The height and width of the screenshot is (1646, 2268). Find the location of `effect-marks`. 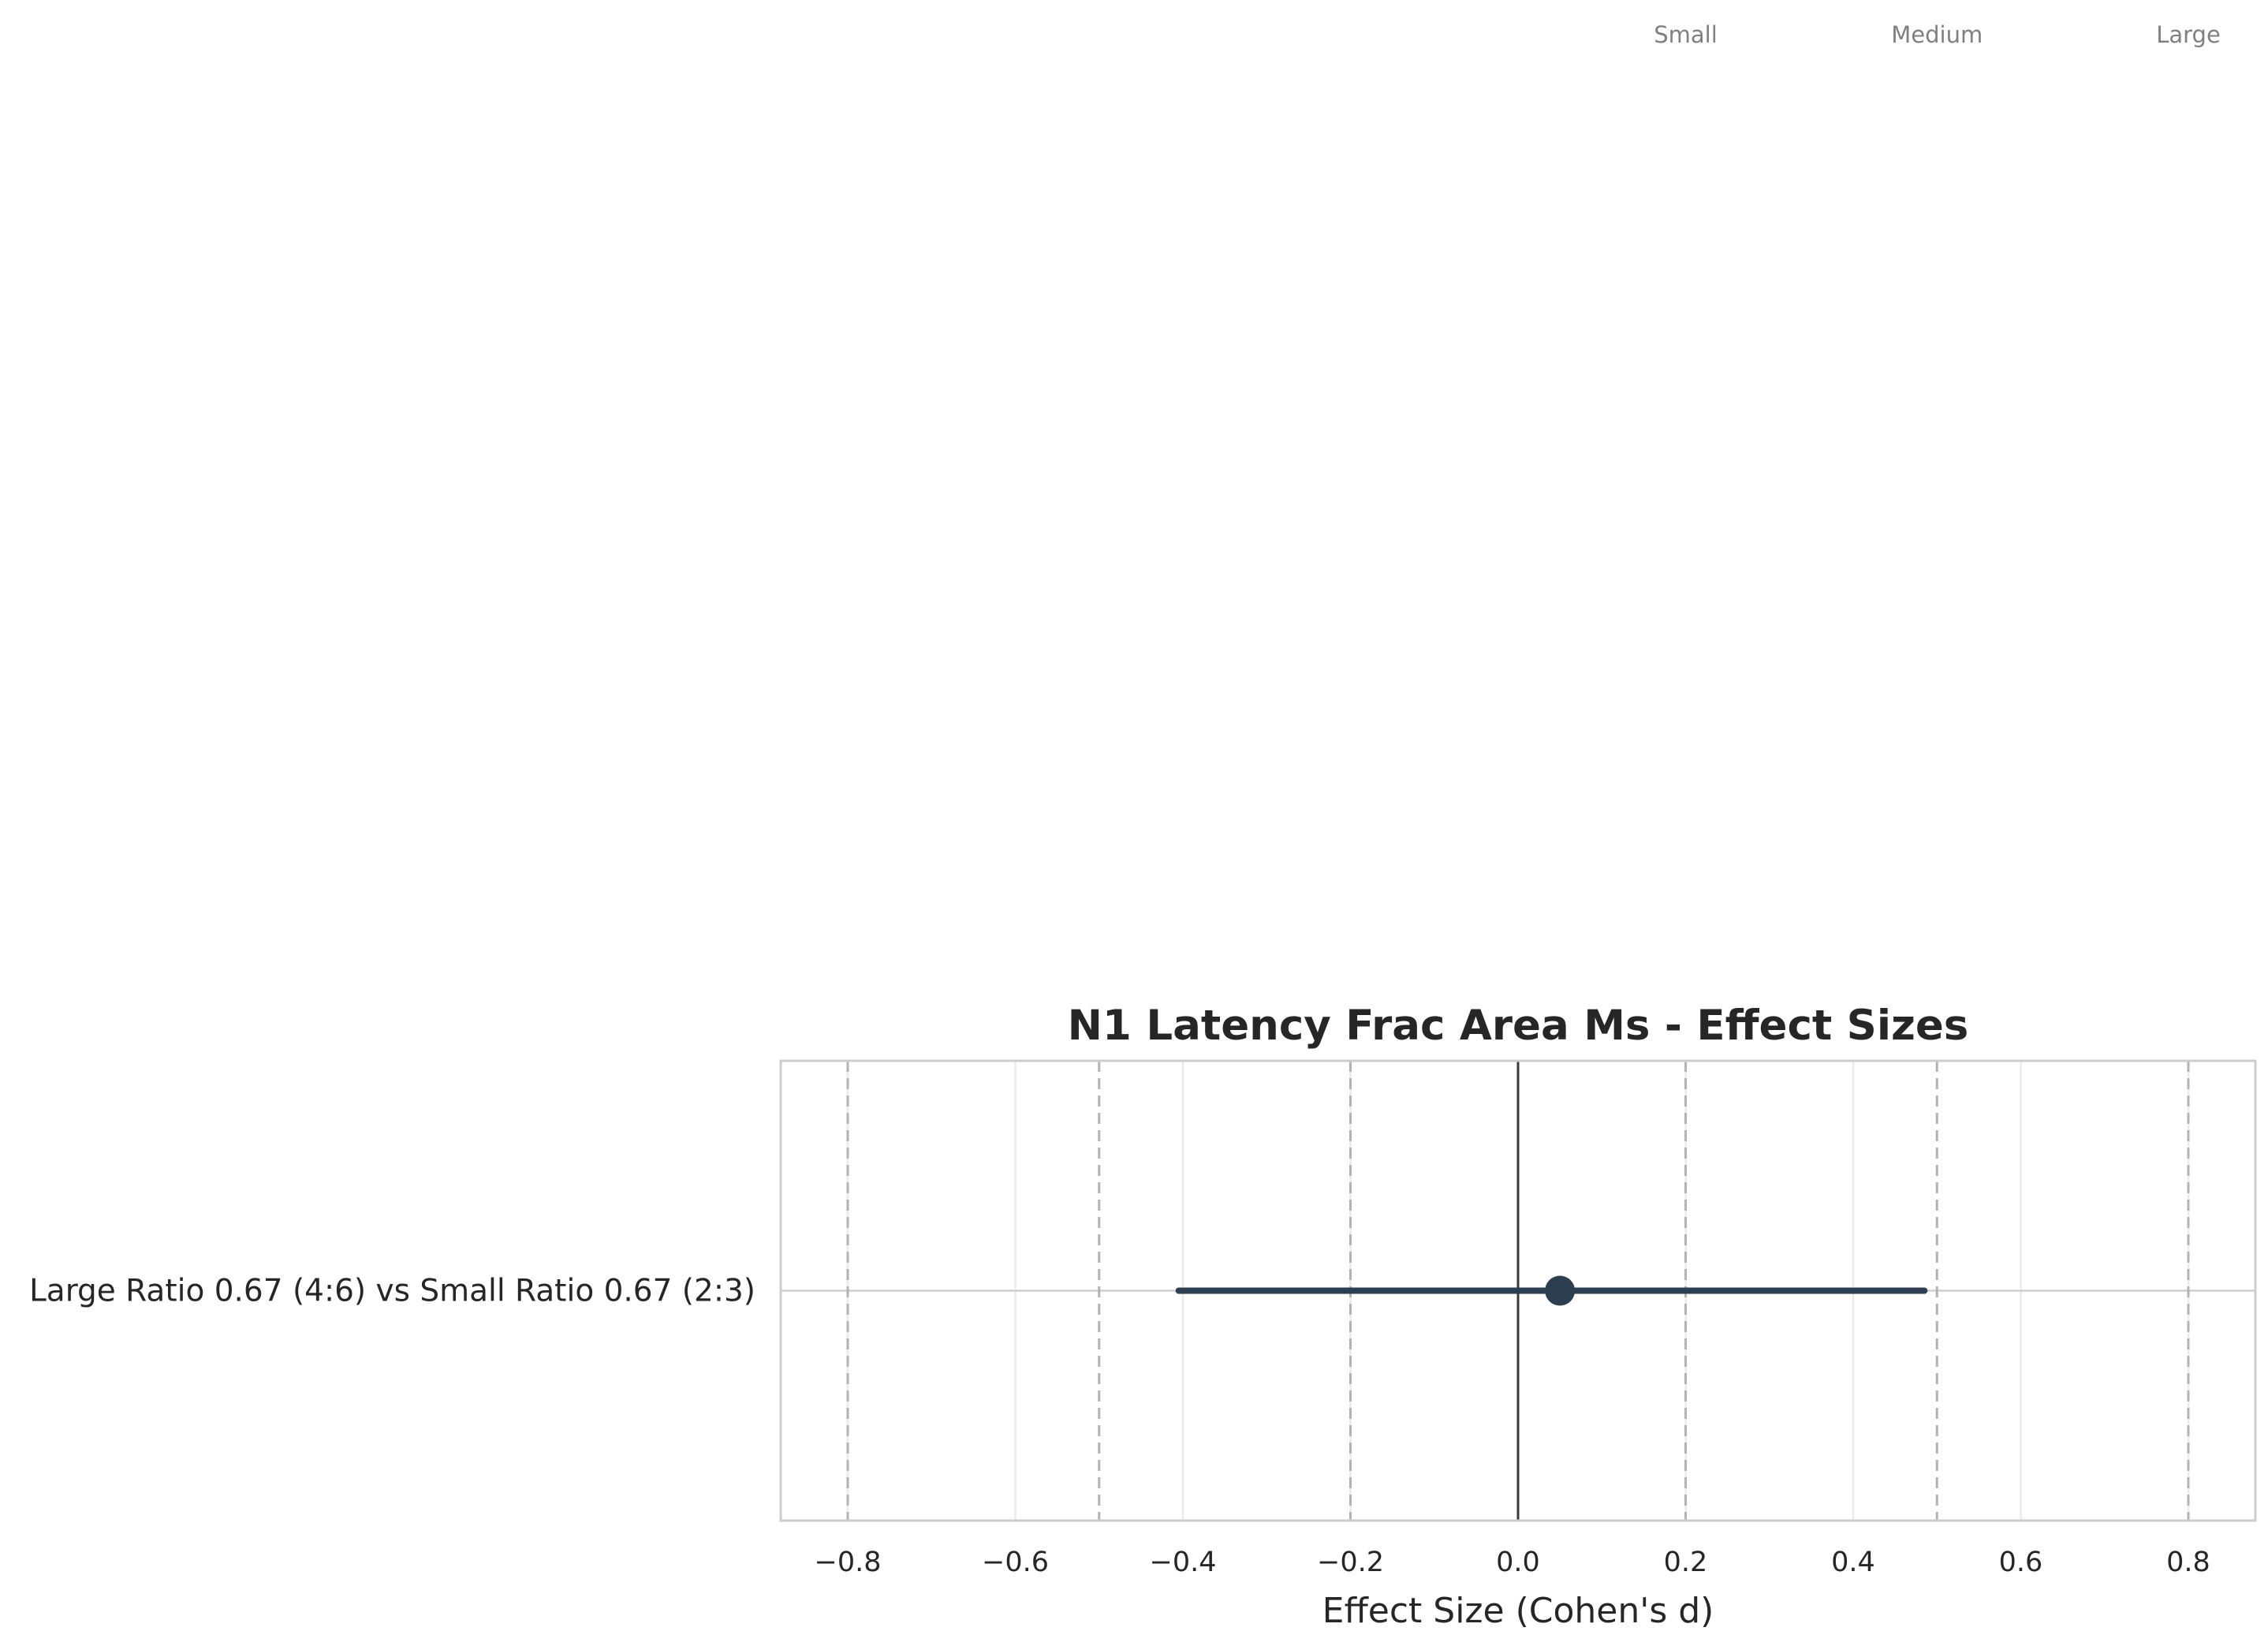

effect-marks is located at coordinates (1551, 1290).